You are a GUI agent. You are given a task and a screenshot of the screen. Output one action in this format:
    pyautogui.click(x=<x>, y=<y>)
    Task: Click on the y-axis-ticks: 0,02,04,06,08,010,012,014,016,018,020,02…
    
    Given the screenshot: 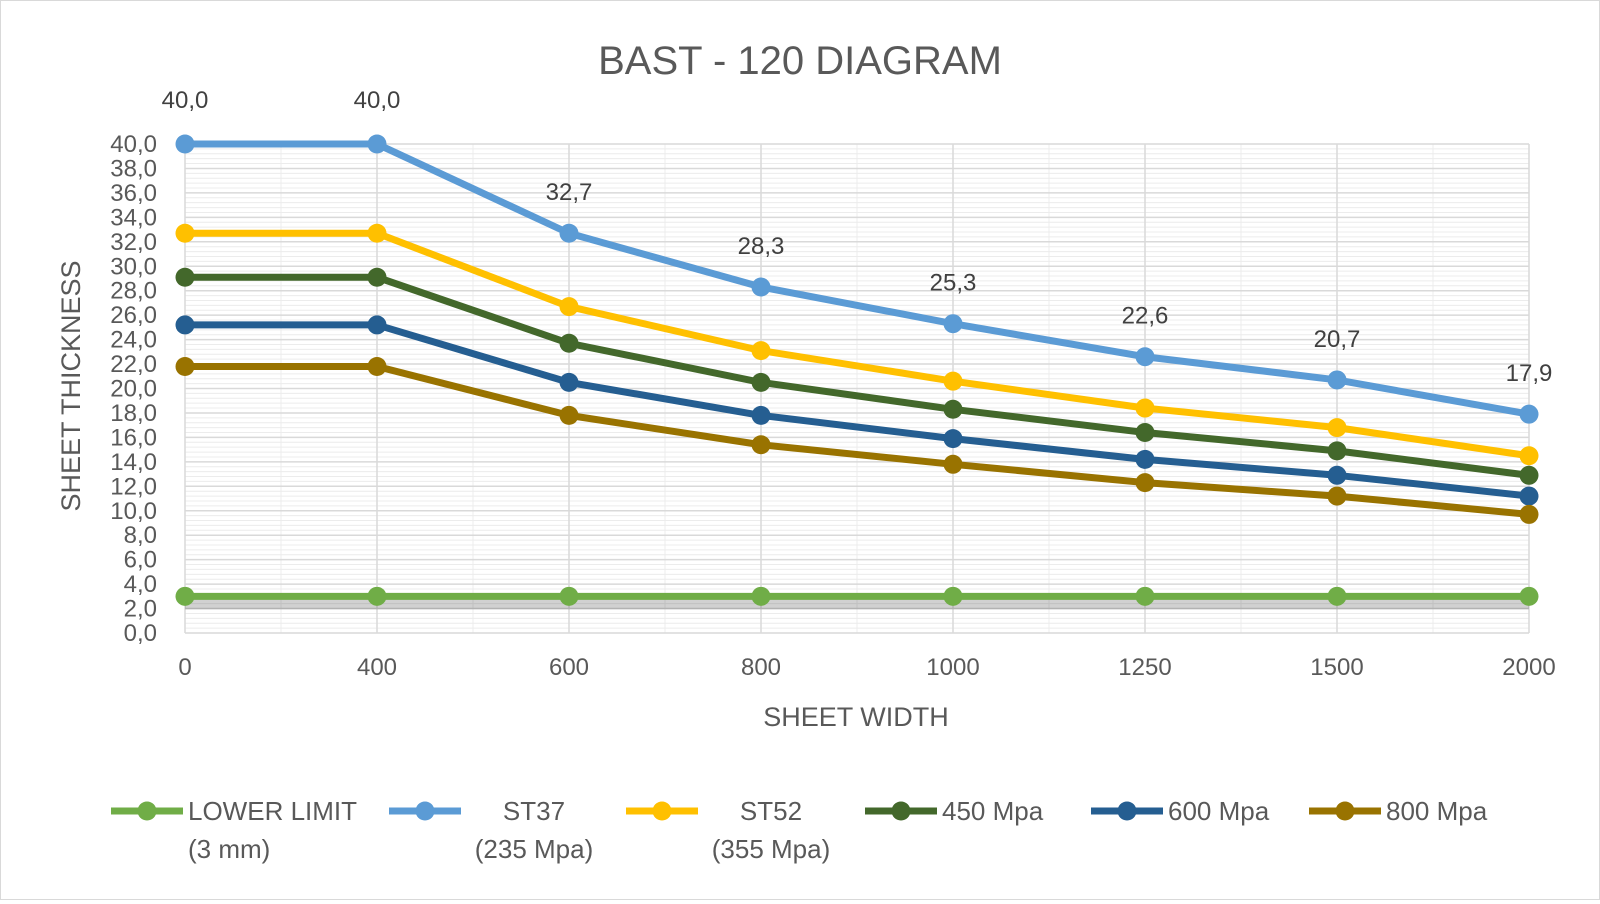 What is the action you would take?
    pyautogui.click(x=133, y=389)
    